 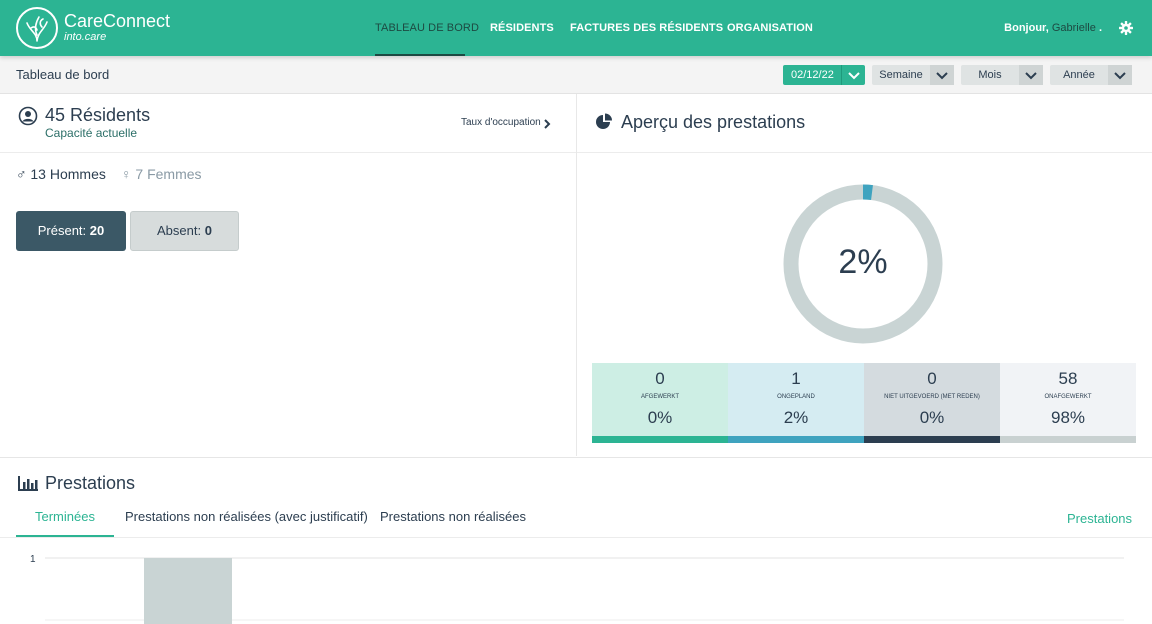 I want to click on male-icon: ♂, so click(x=21, y=174).